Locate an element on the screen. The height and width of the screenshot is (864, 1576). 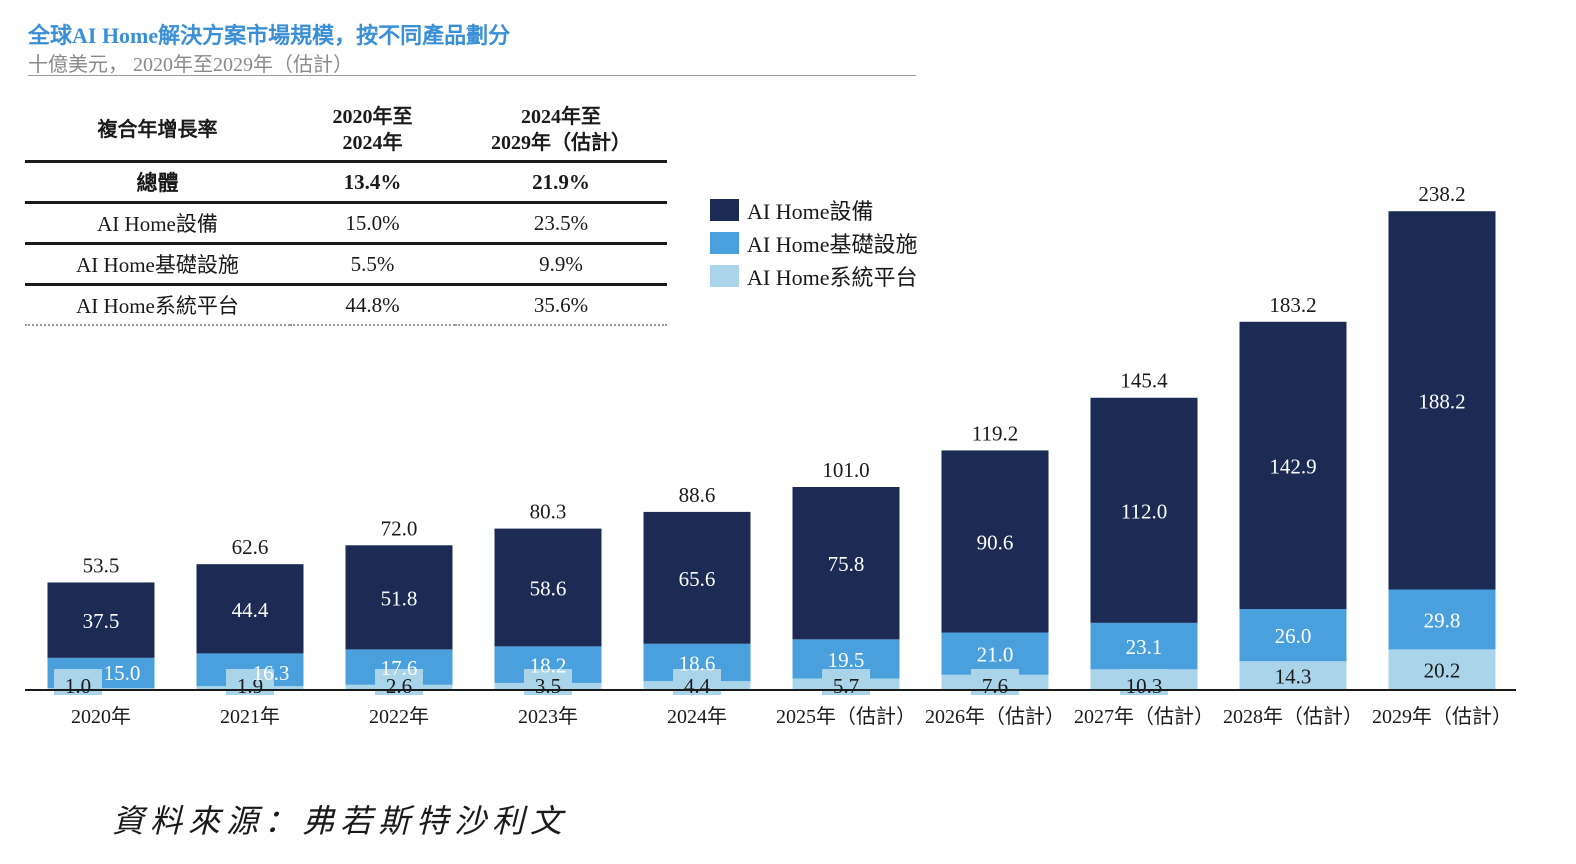
bar-label-platform: 14.3 is located at coordinates (1293, 677).